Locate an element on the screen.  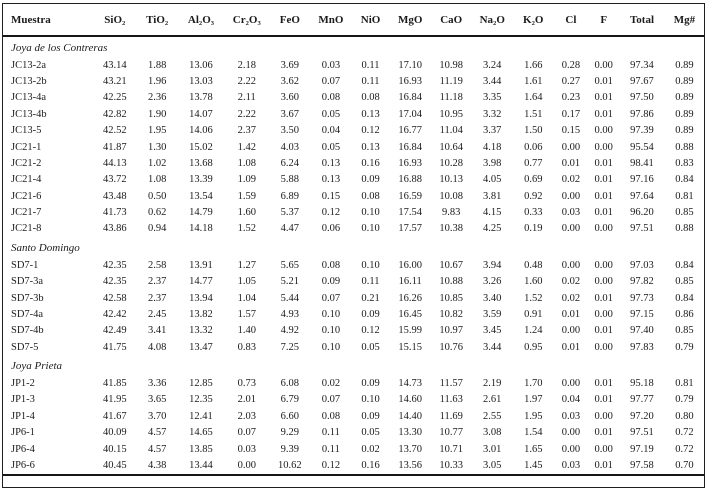
cell-mno: 0.12 is located at coordinates (331, 213).